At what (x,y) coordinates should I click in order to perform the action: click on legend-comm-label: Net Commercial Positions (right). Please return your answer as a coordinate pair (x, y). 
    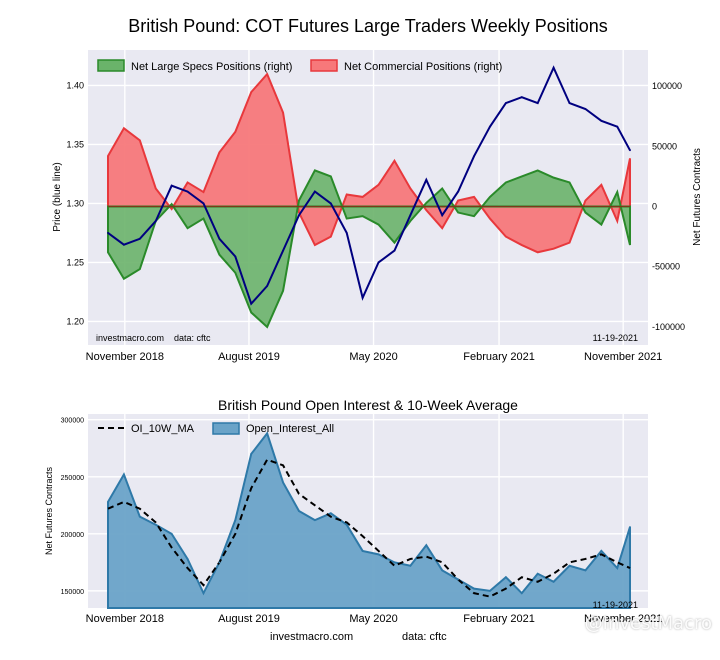
    Looking at the image, I should click on (423, 67).